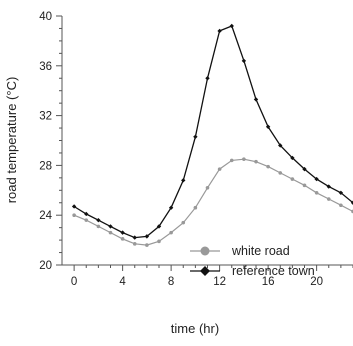 The height and width of the screenshot is (346, 353). What do you see at coordinates (45, 67) in the screenshot?
I see `y-tick-label: 36` at bounding box center [45, 67].